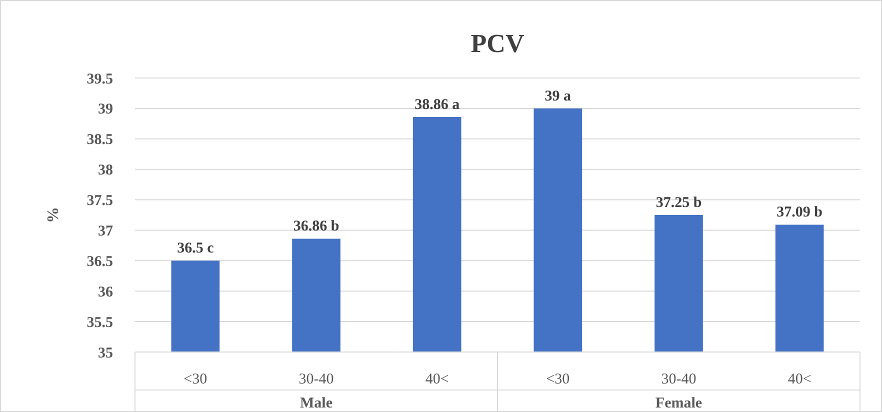  What do you see at coordinates (105, 170) in the screenshot?
I see `y-tick-label: 38` at bounding box center [105, 170].